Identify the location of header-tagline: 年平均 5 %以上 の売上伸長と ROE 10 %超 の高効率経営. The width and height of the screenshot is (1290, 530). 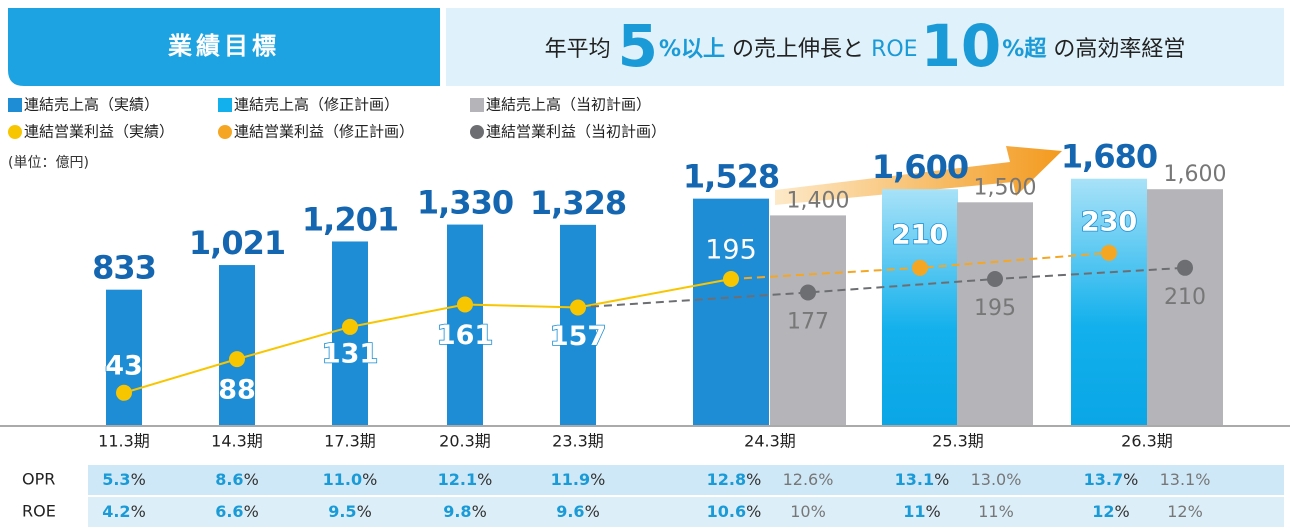
(865, 46).